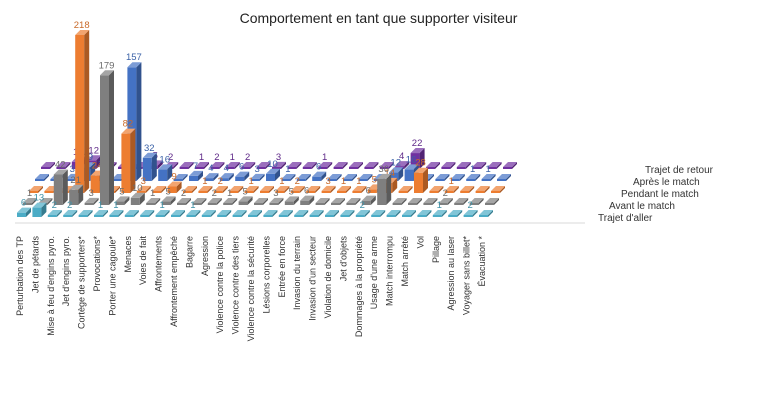 The width and height of the screenshot is (757, 404). I want to click on category-label: Jet d'objets, so click(343, 259).